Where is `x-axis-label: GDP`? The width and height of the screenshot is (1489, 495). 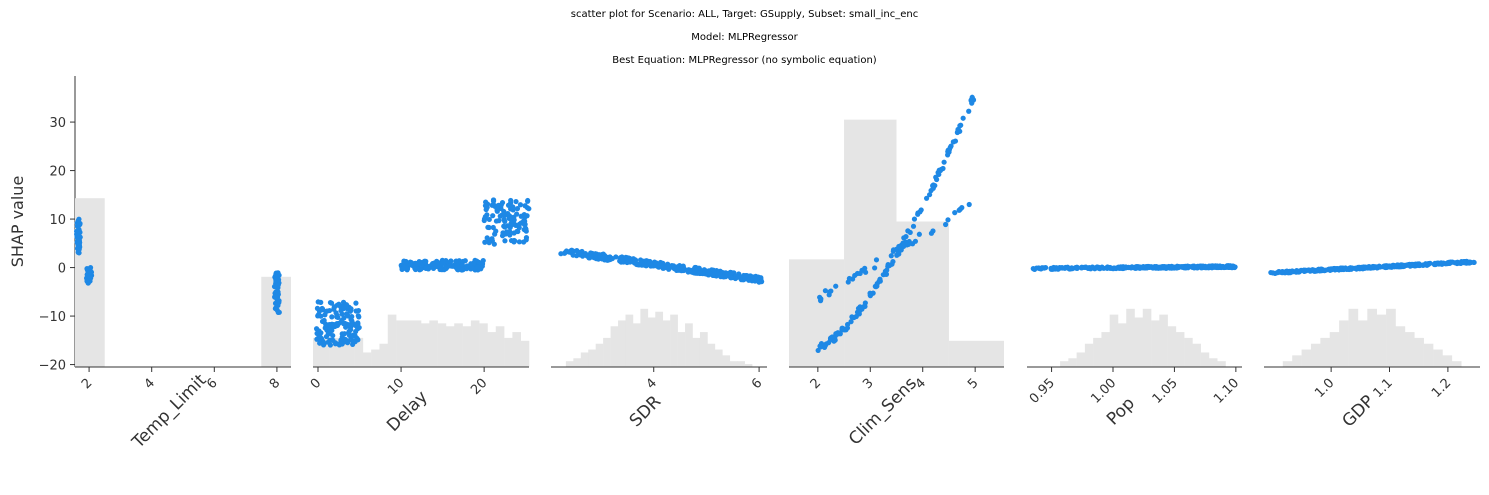
x-axis-label: GDP is located at coordinates (1358, 411).